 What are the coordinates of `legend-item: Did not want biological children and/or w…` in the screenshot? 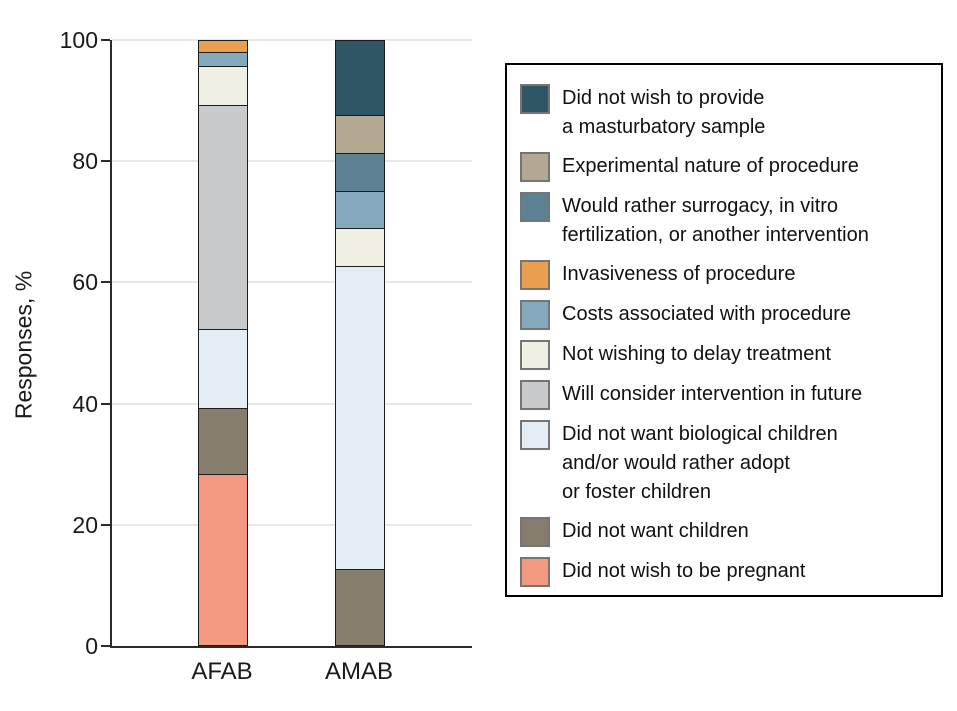 It's located at (724, 463).